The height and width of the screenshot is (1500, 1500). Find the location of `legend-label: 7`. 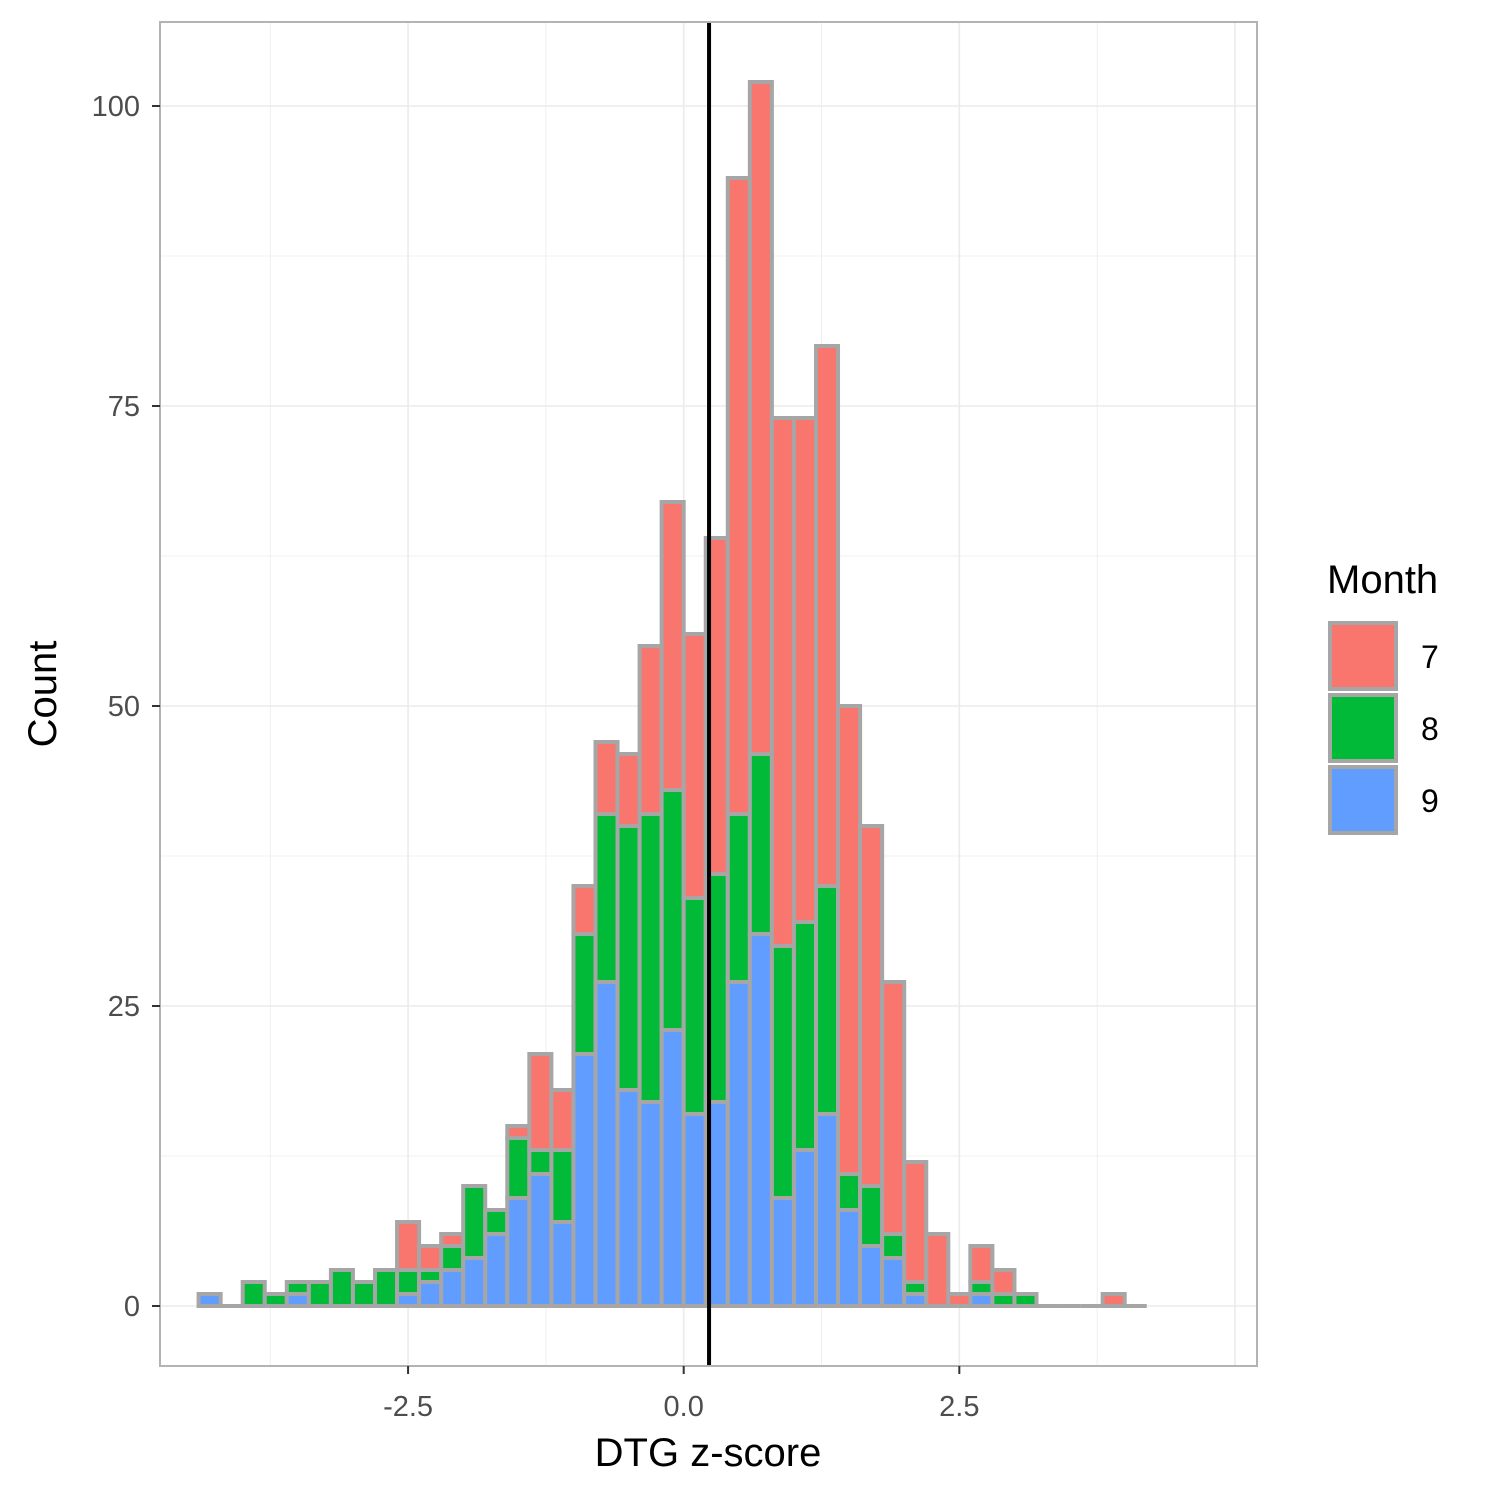

legend-label: 7 is located at coordinates (1430, 657).